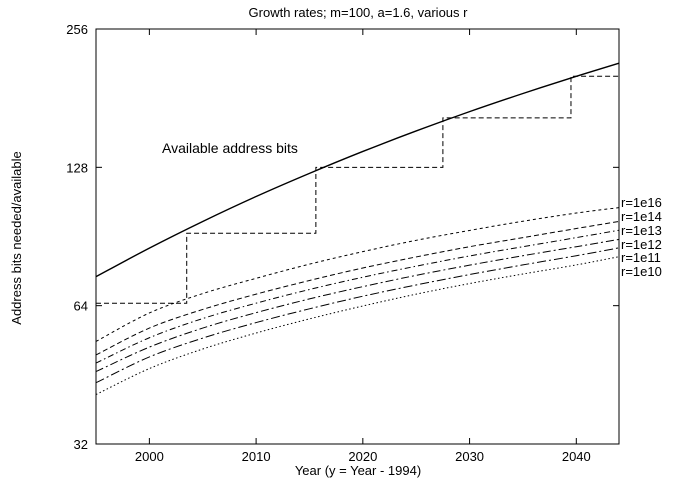 This screenshot has width=694, height=481. I want to click on legend-label-r-1e13: r=1e13, so click(641, 230).